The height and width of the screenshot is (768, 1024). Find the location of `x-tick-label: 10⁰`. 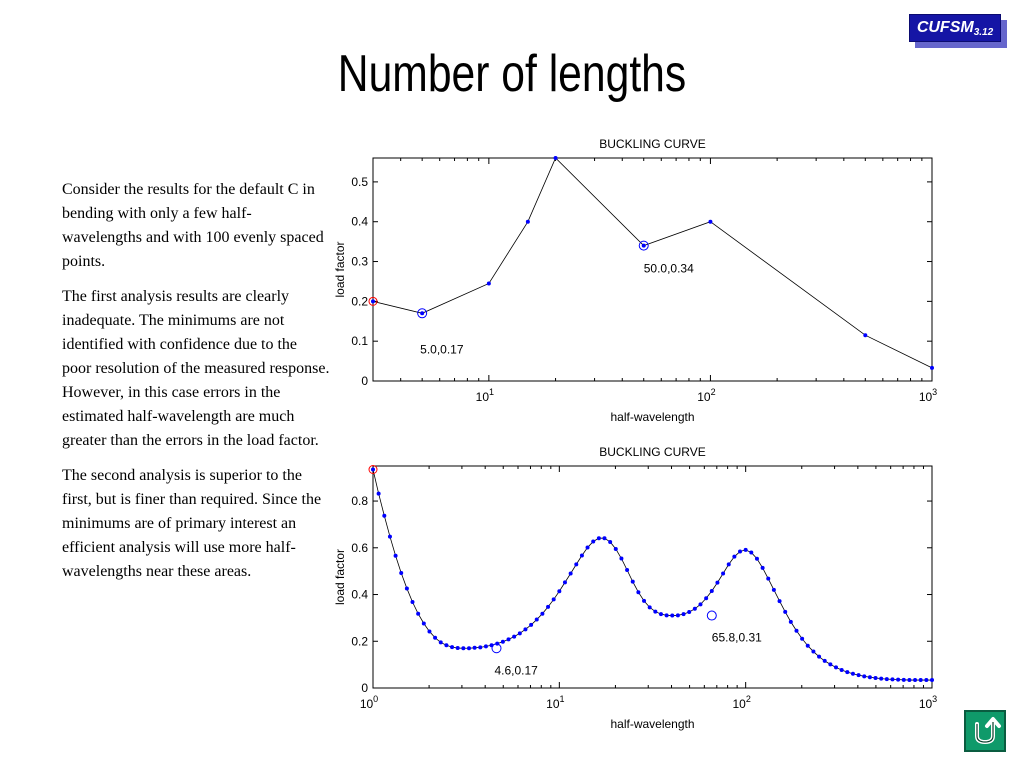

x-tick-label: 10⁰ is located at coordinates (369, 702).